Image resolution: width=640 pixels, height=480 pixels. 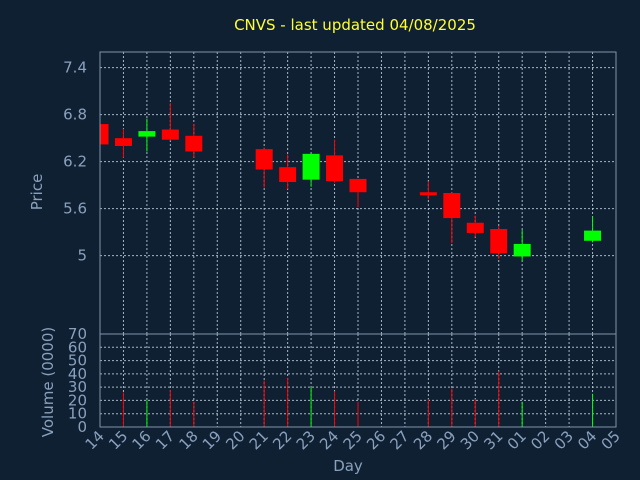 What do you see at coordinates (282, 440) in the screenshot?
I see `x-tick-label: 22` at bounding box center [282, 440].